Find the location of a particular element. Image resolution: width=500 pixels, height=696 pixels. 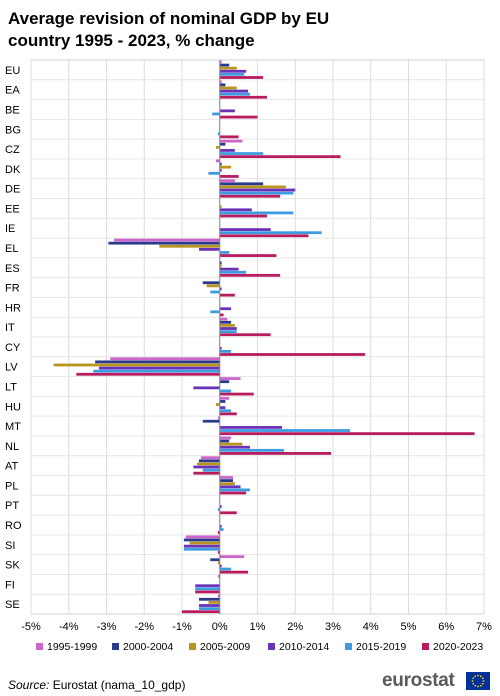

y-tick-label: DE is located at coordinates (12, 190).